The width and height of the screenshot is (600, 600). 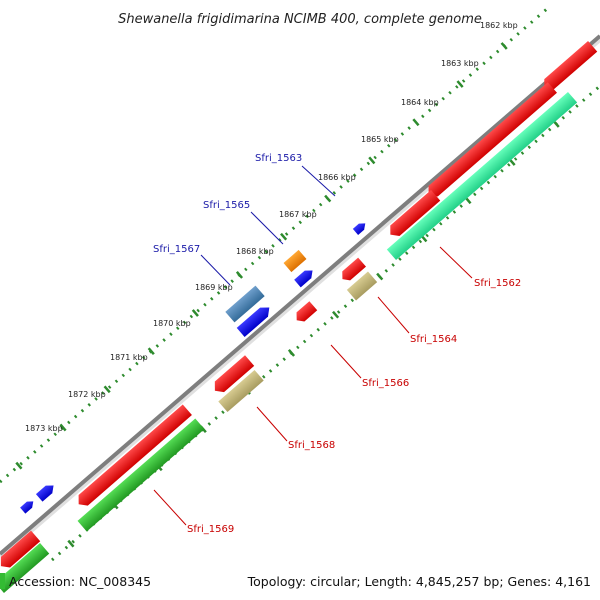 I want to click on tick-label-1862: 1862 kbp, so click(x=499, y=25).